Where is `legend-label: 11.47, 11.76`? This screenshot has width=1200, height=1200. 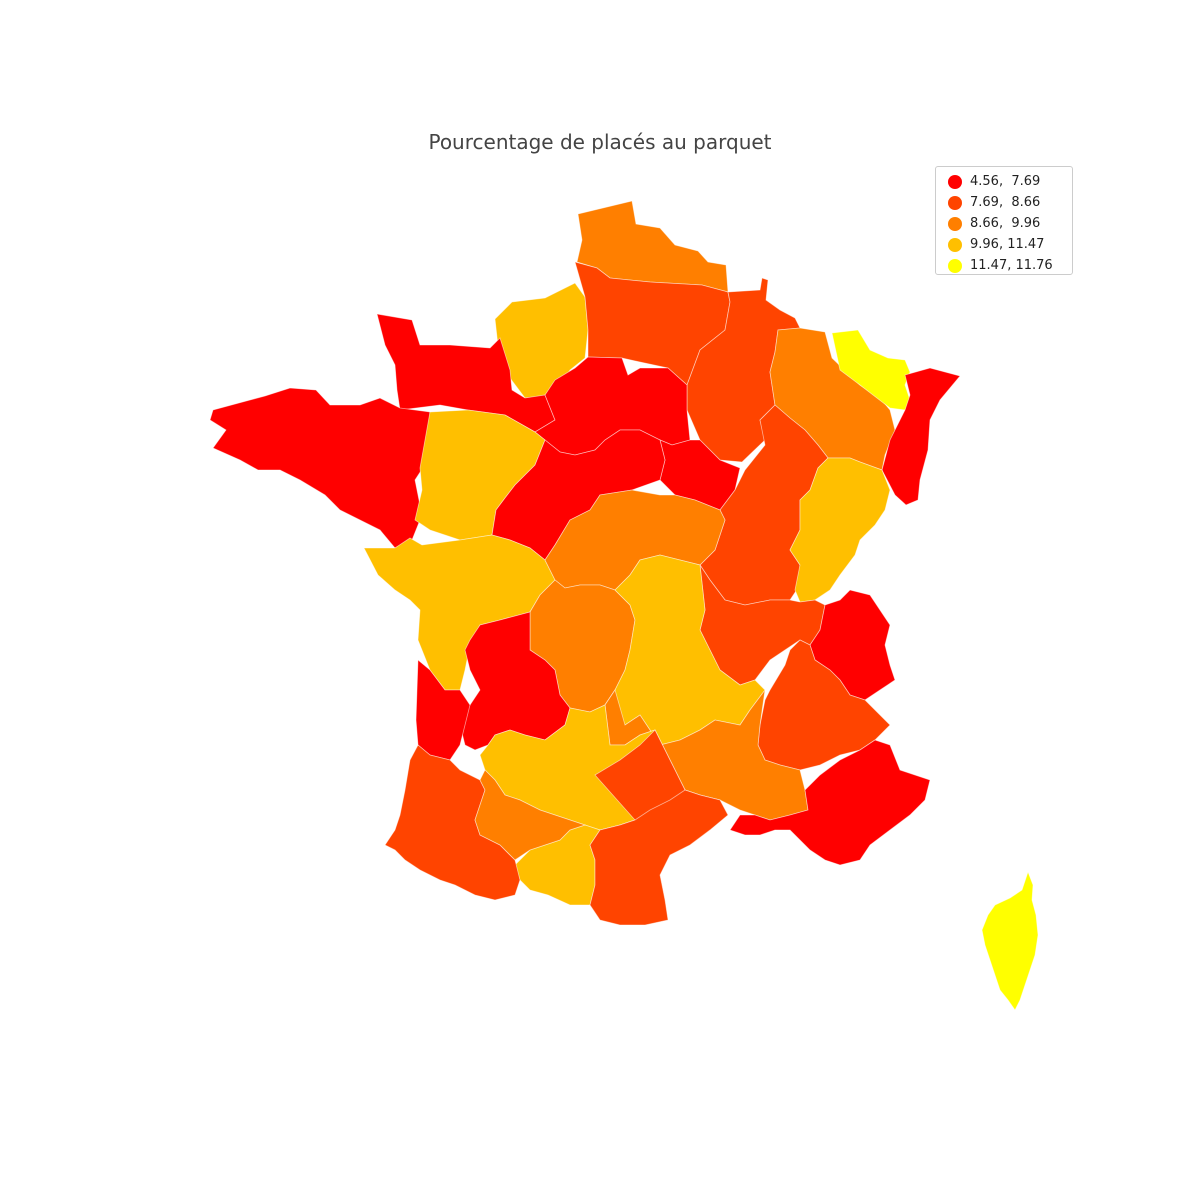
legend-label: 11.47, 11.76 is located at coordinates (1011, 265).